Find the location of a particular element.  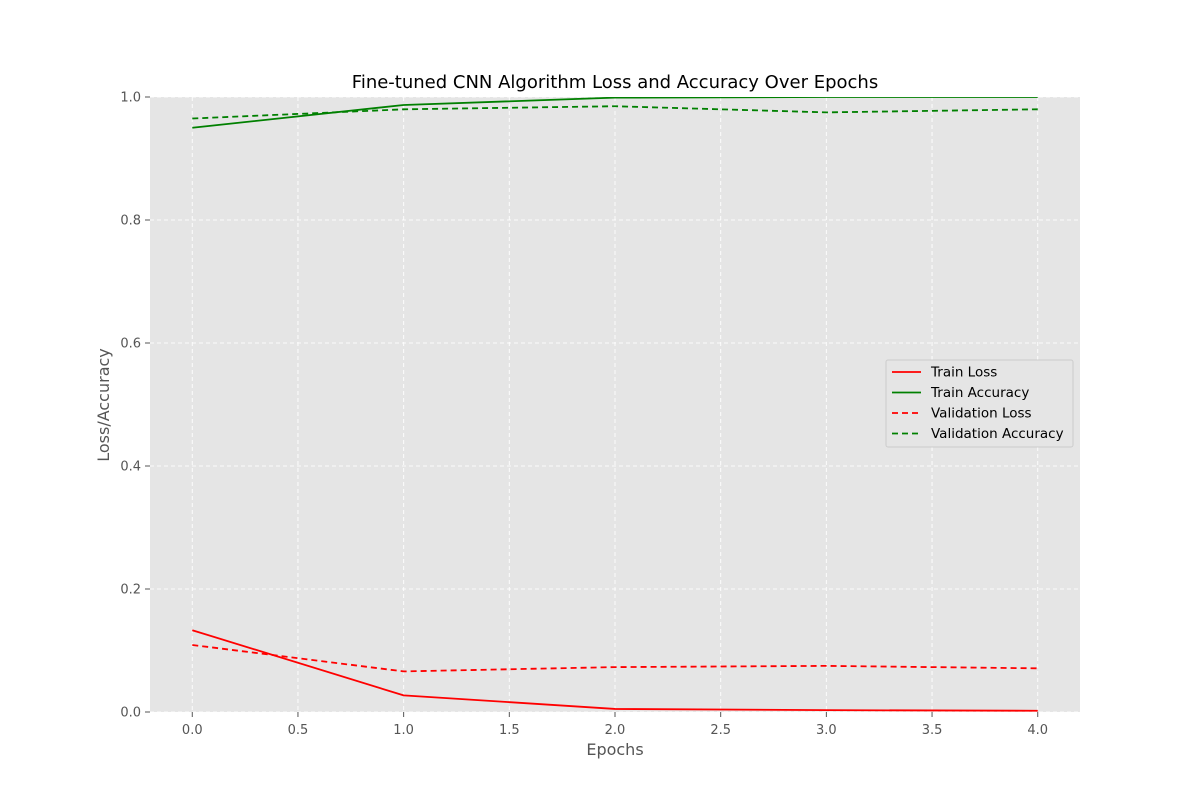

x-tick-label: 3.5 is located at coordinates (932, 730).